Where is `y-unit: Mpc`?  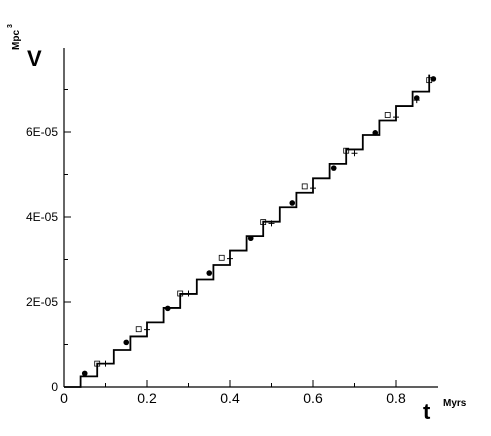 y-unit: Mpc is located at coordinates (16, 40).